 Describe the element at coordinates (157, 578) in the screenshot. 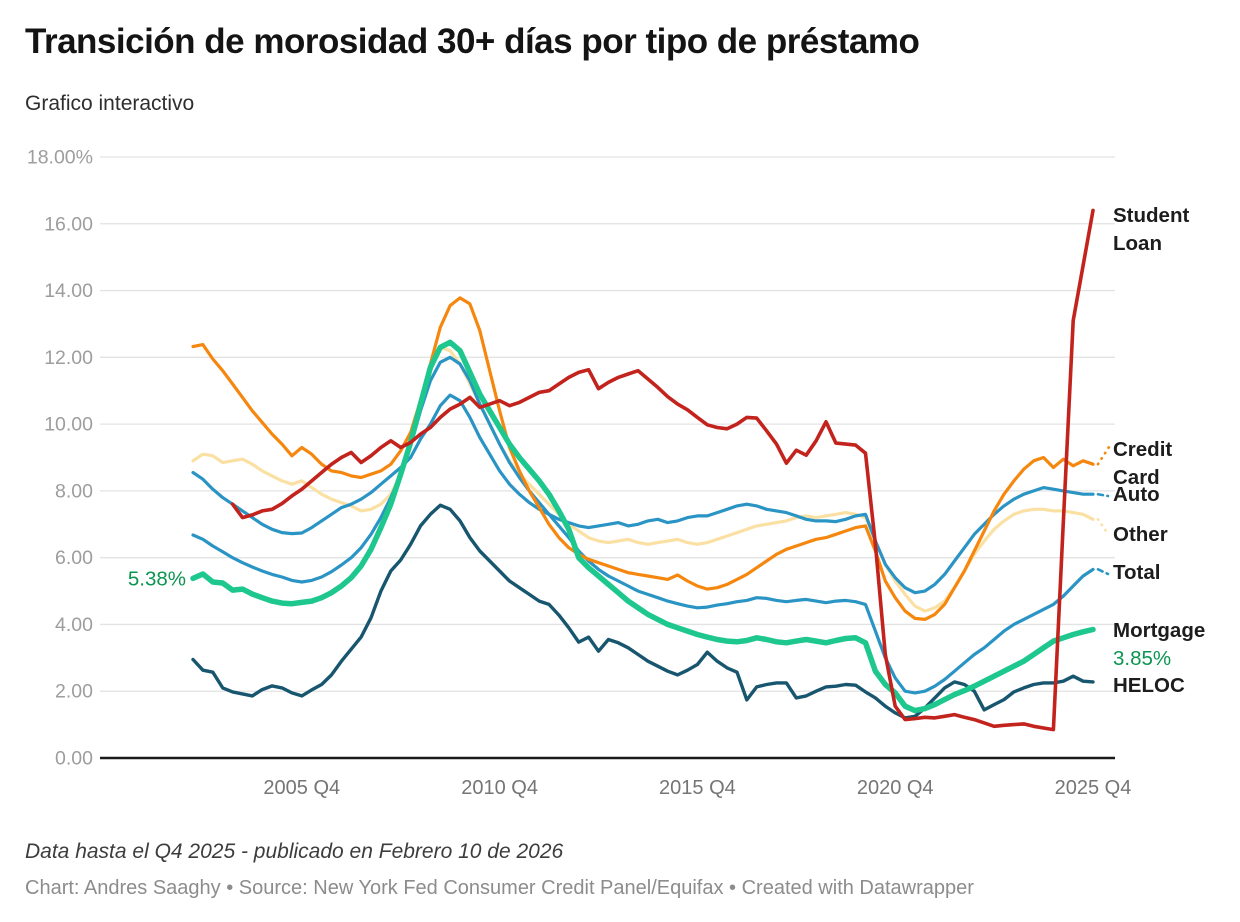

I see `annotation-mortgage-start: 5.38%` at that location.